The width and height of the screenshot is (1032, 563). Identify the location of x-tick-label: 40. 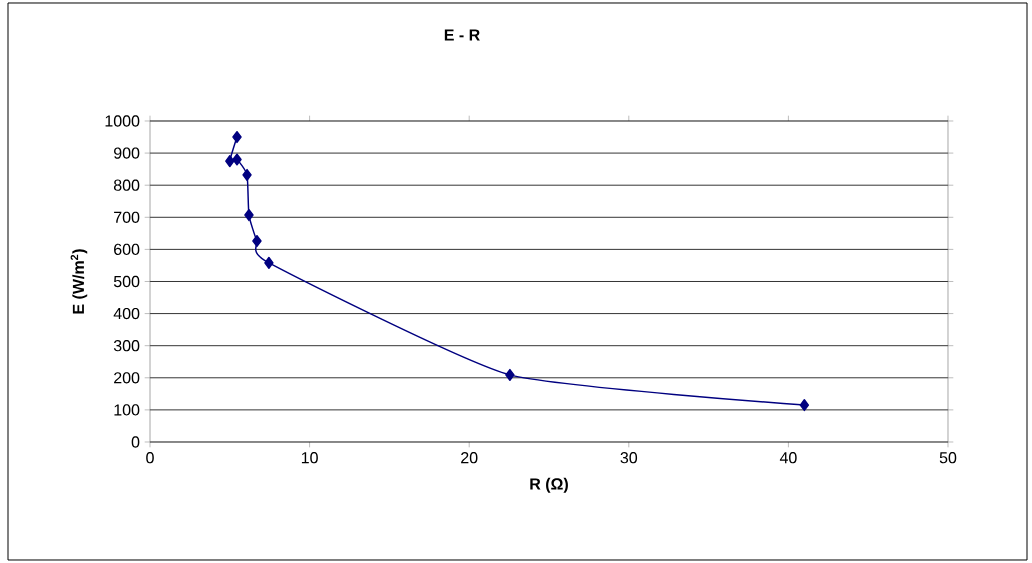
(788, 458).